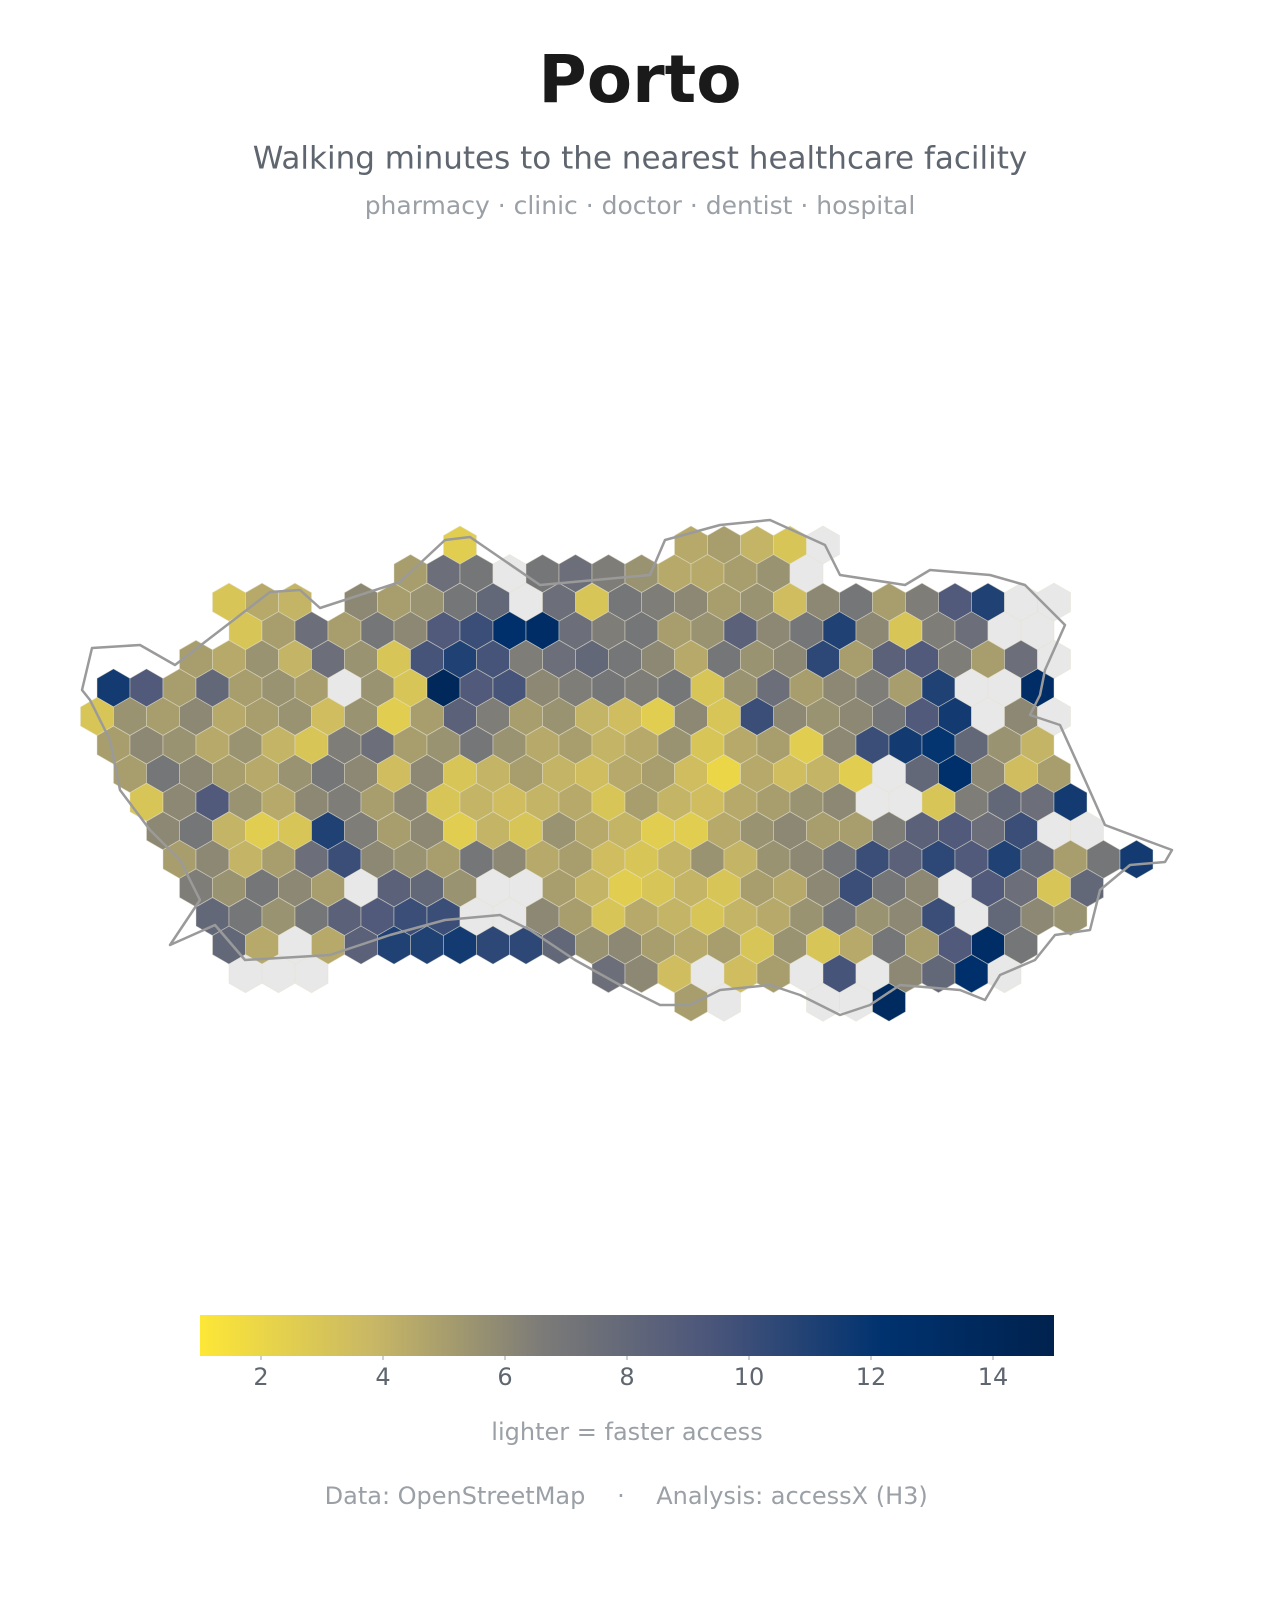 The image size is (1280, 1600). Describe the element at coordinates (455, 1496) in the screenshot. I see `data-source: Data: OpenStreetMap` at that location.